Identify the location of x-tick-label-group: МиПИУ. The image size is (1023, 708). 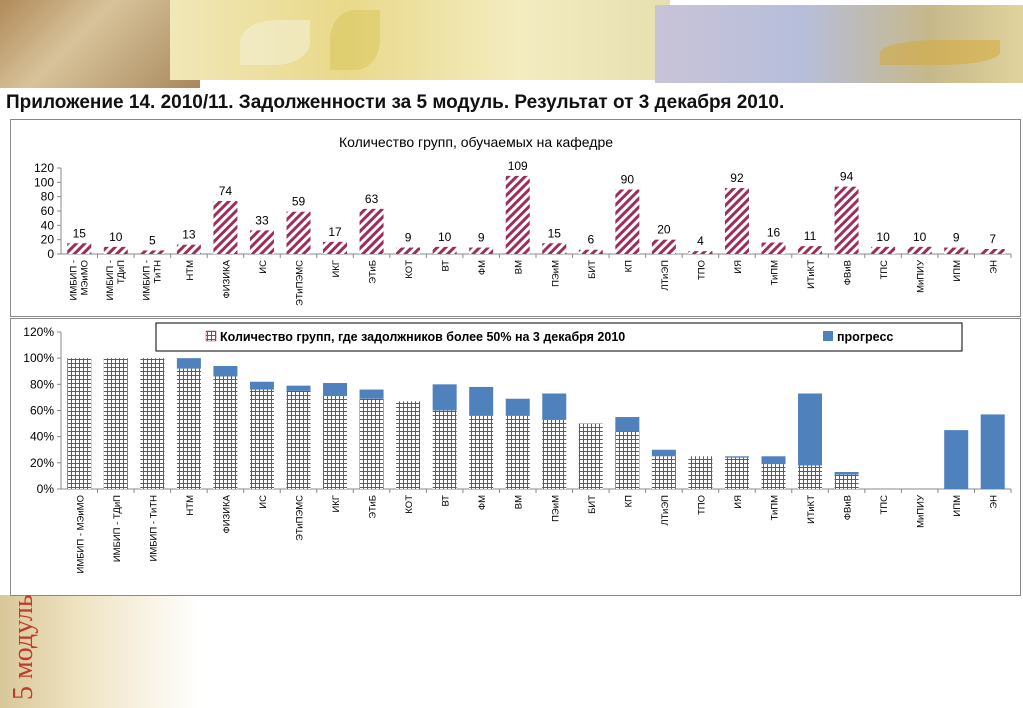
(921, 276).